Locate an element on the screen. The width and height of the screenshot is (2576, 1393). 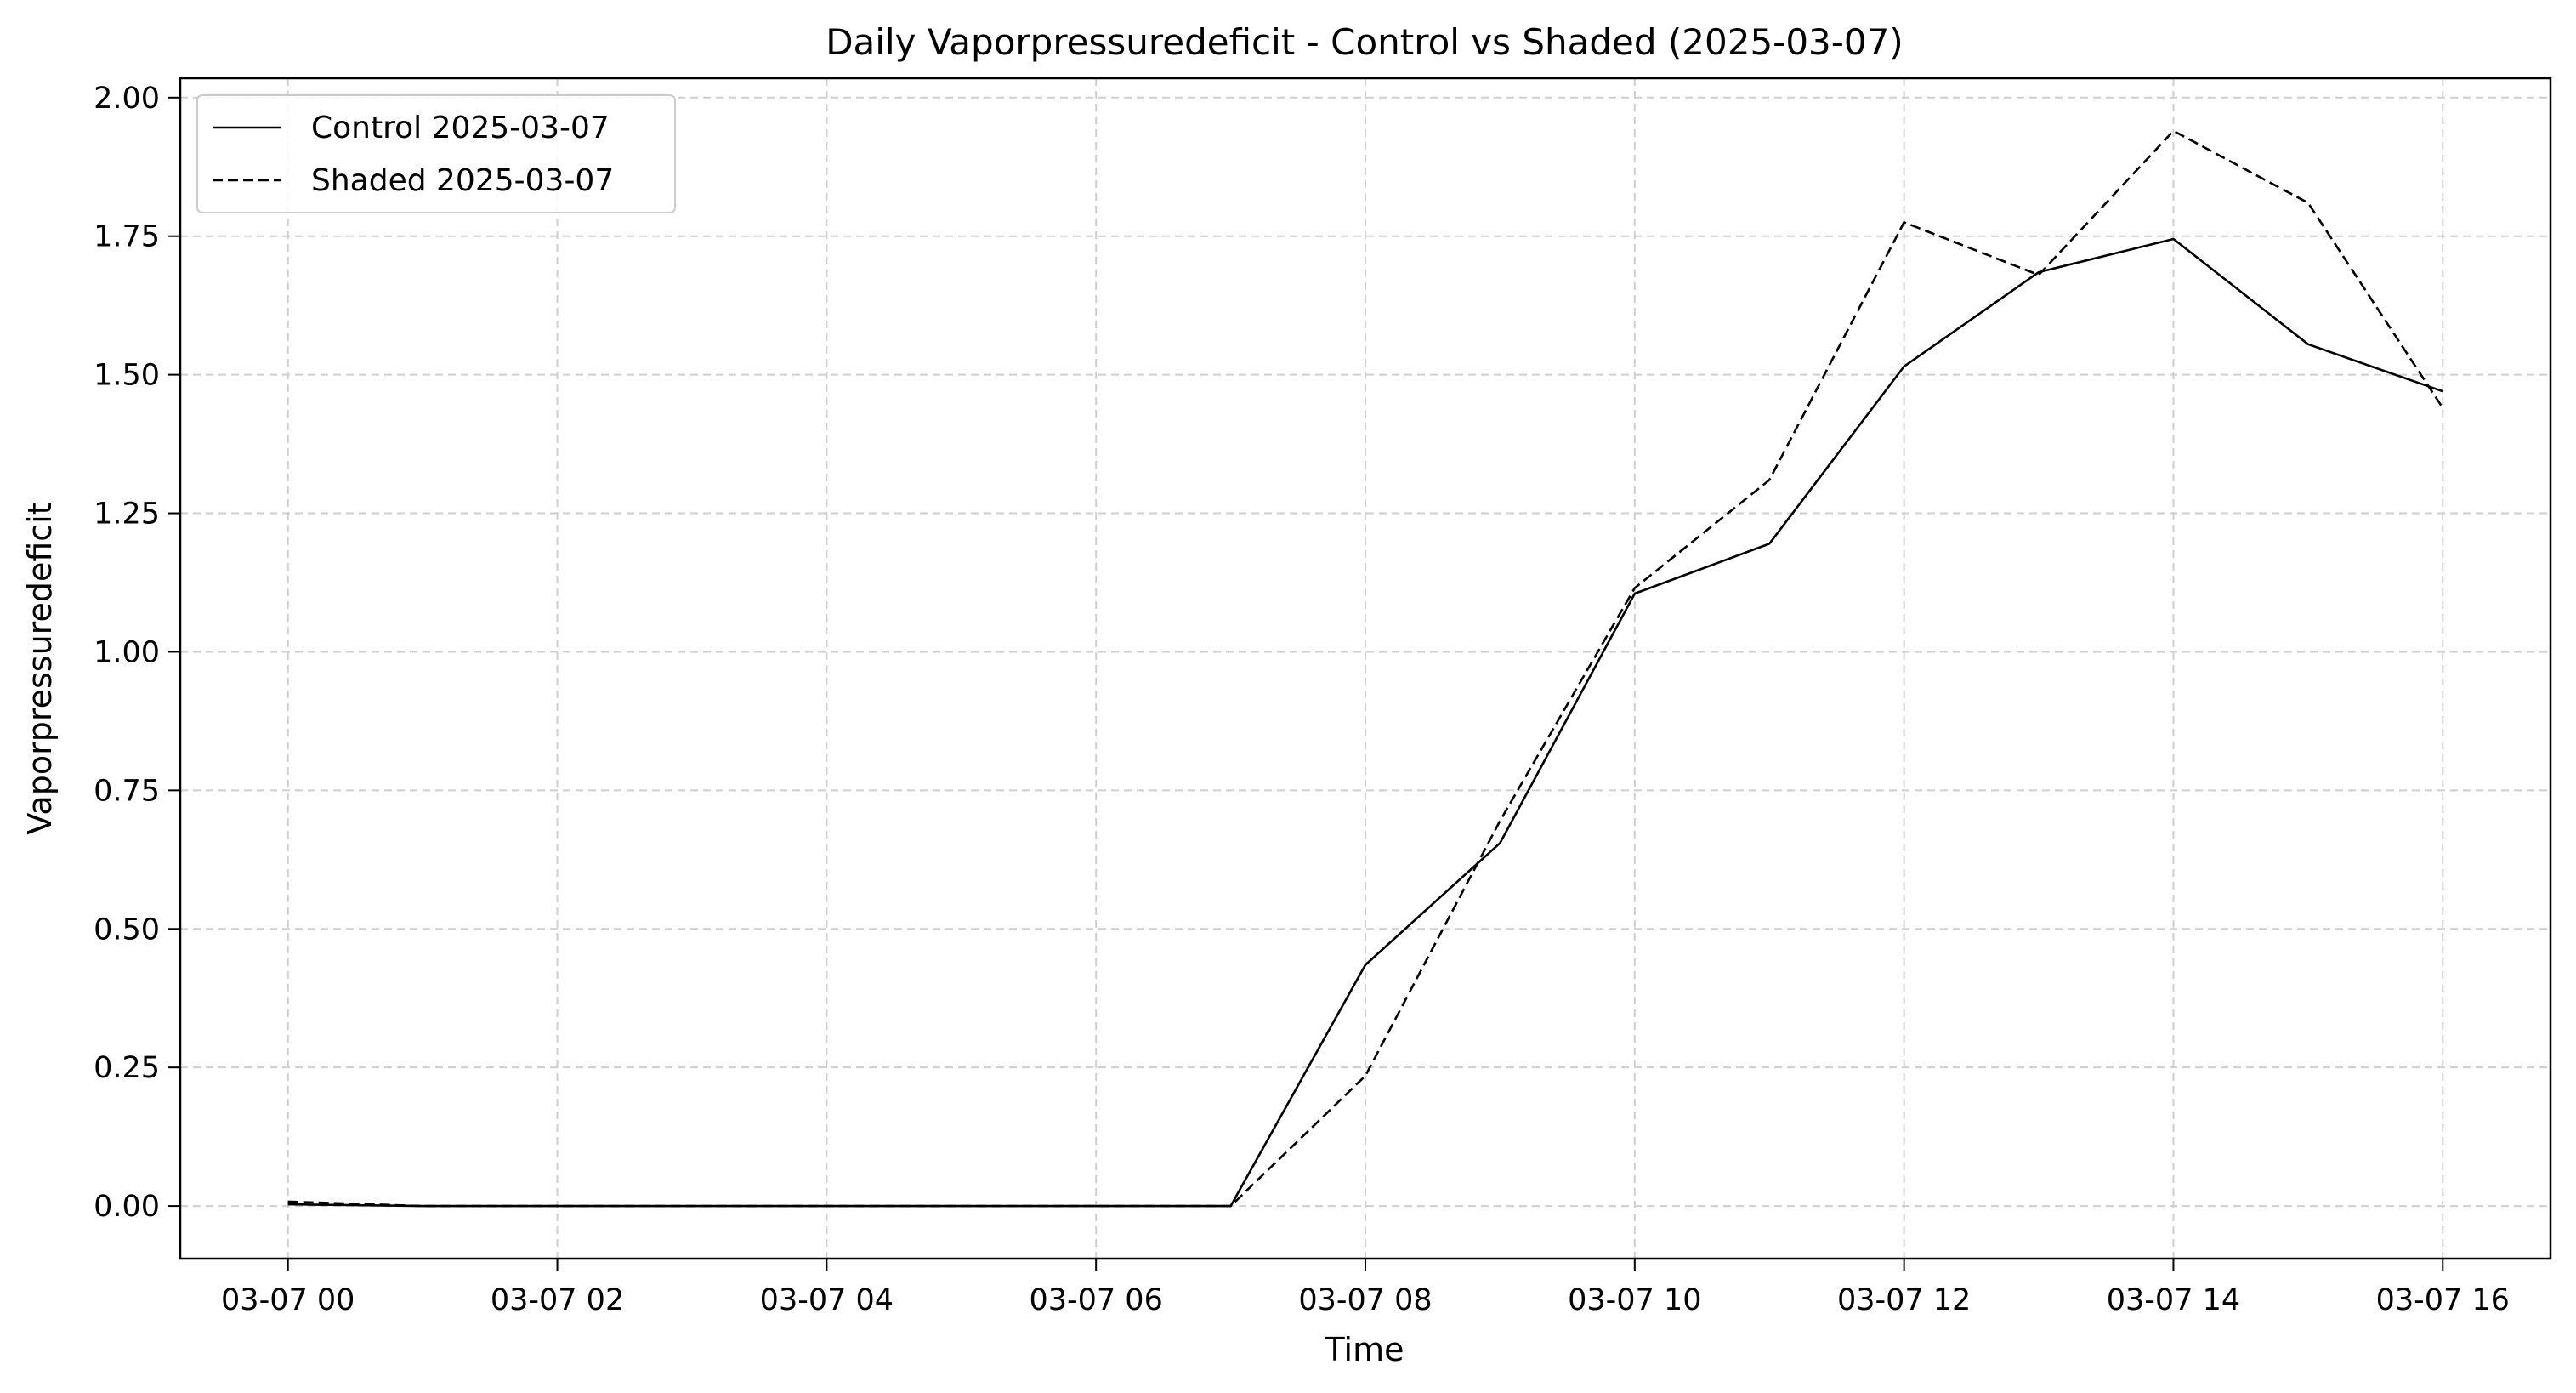
legend-label: Shaded 2025-03-07 is located at coordinates (463, 180).